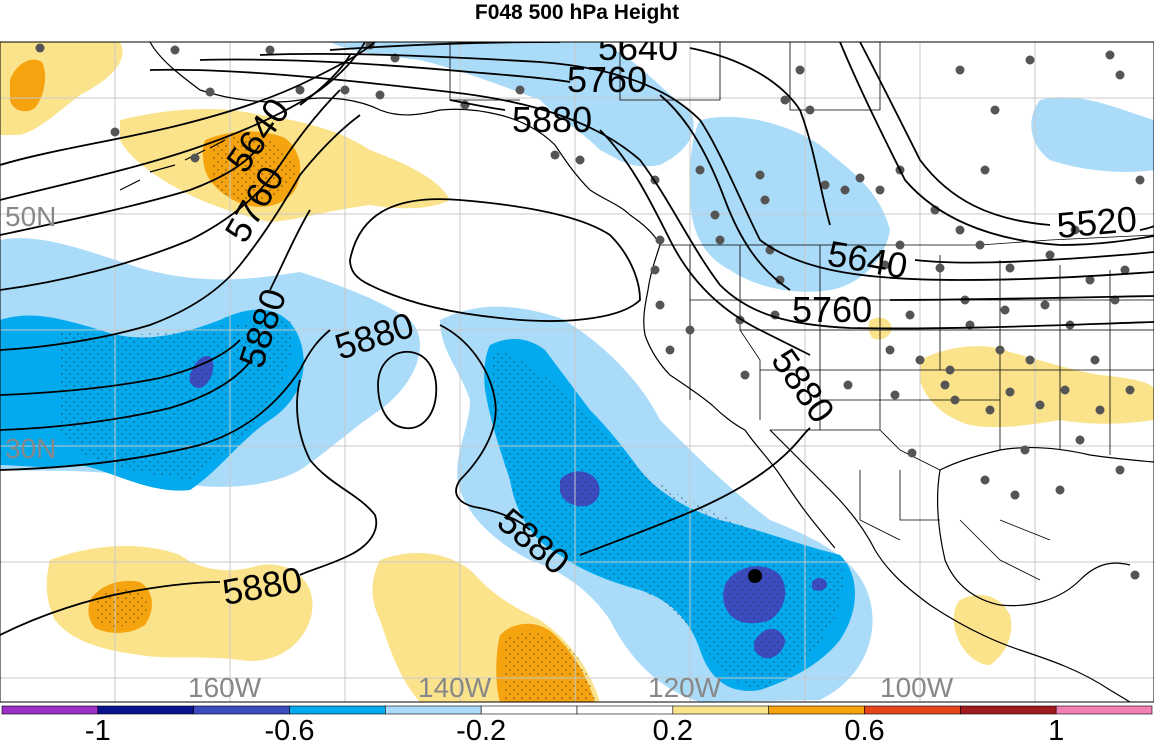 The image size is (1154, 742). I want to click on colorbar-tick-label: 0.2, so click(673, 728).